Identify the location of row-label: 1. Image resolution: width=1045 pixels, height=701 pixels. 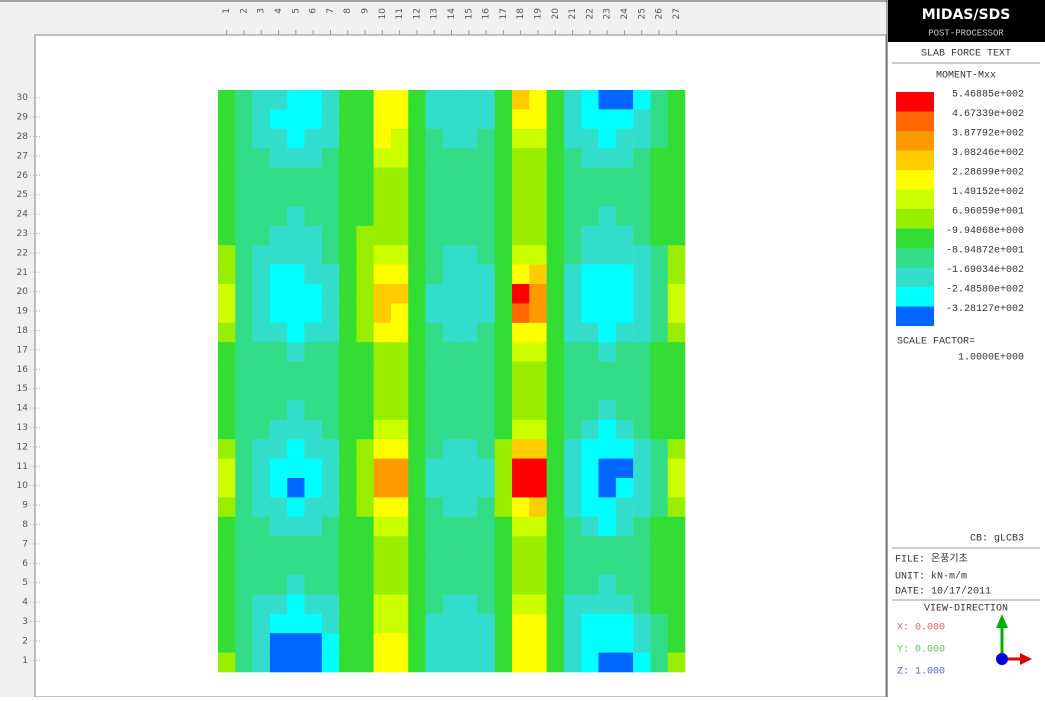
(25, 661).